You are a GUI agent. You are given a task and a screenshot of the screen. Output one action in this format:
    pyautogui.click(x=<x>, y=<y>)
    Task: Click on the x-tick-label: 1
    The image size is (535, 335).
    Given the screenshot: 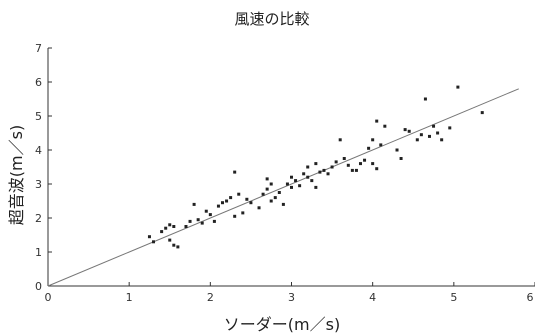 What is the action you would take?
    pyautogui.click(x=129, y=297)
    